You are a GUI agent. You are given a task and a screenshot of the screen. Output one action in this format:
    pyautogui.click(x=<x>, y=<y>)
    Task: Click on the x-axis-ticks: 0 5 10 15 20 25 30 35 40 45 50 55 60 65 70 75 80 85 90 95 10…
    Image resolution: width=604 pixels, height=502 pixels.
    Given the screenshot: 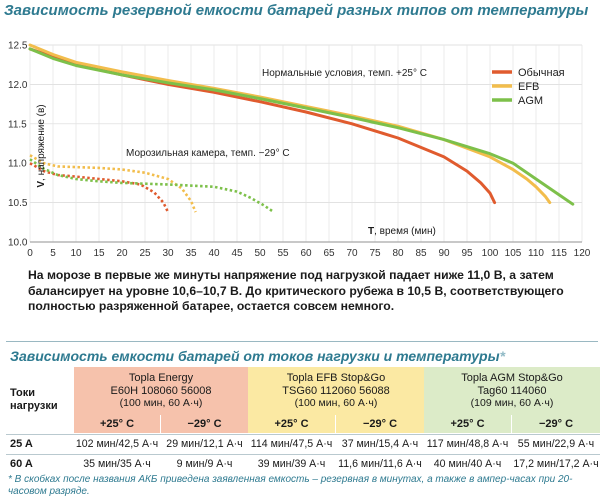 What is the action you would take?
    pyautogui.click(x=309, y=253)
    